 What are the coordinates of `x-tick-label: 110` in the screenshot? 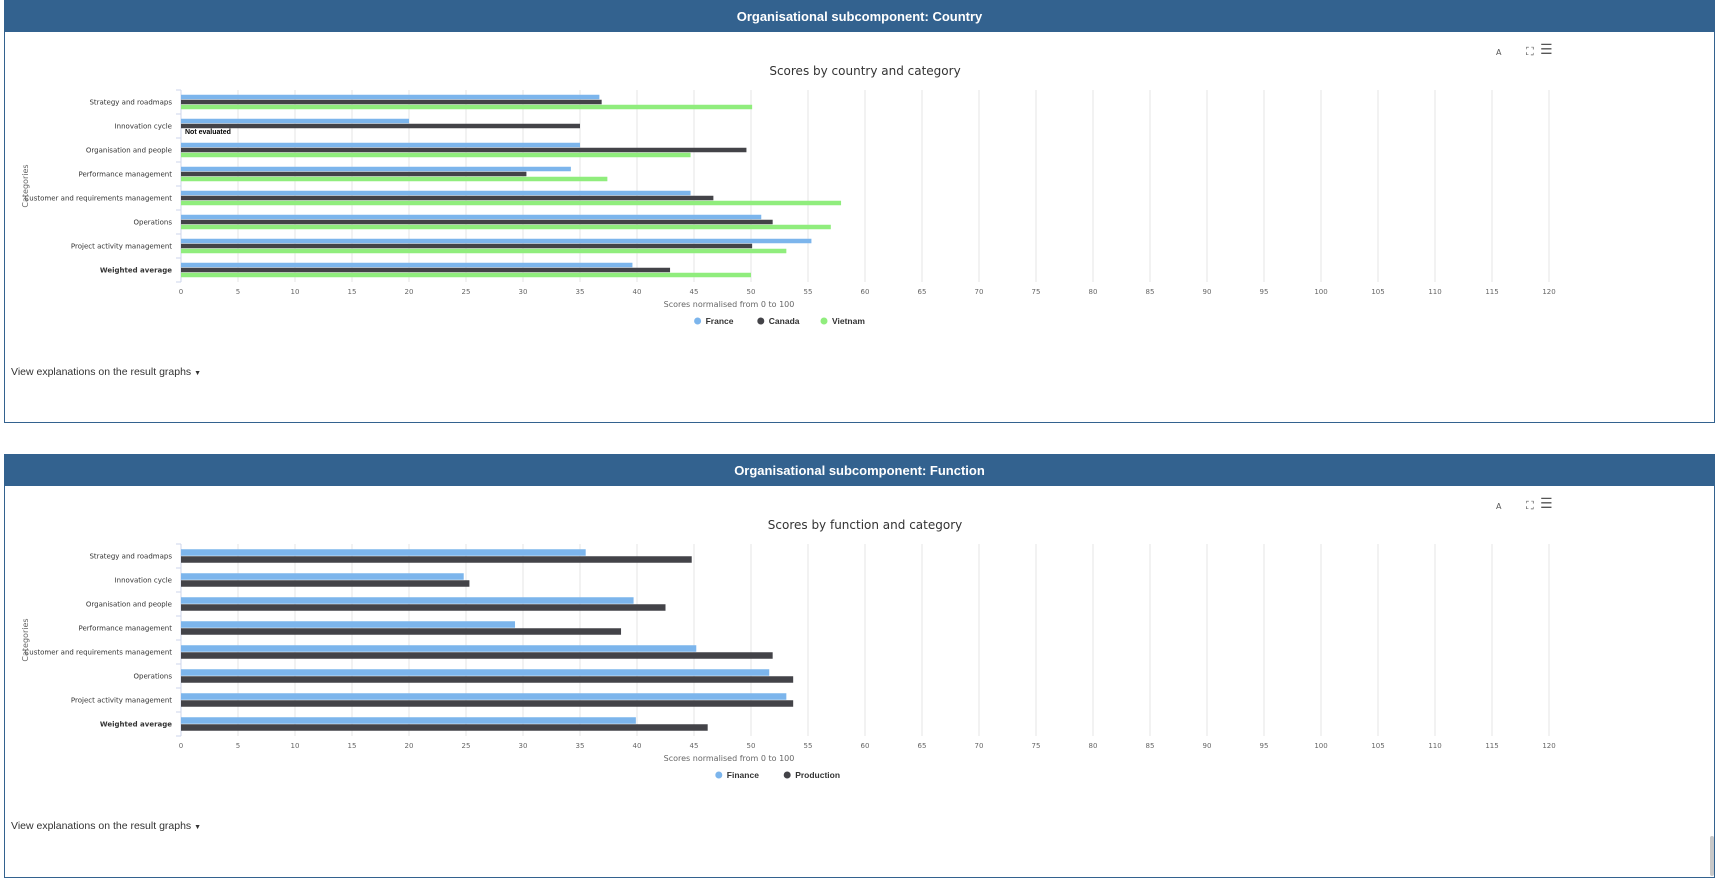 It's located at (1434, 746).